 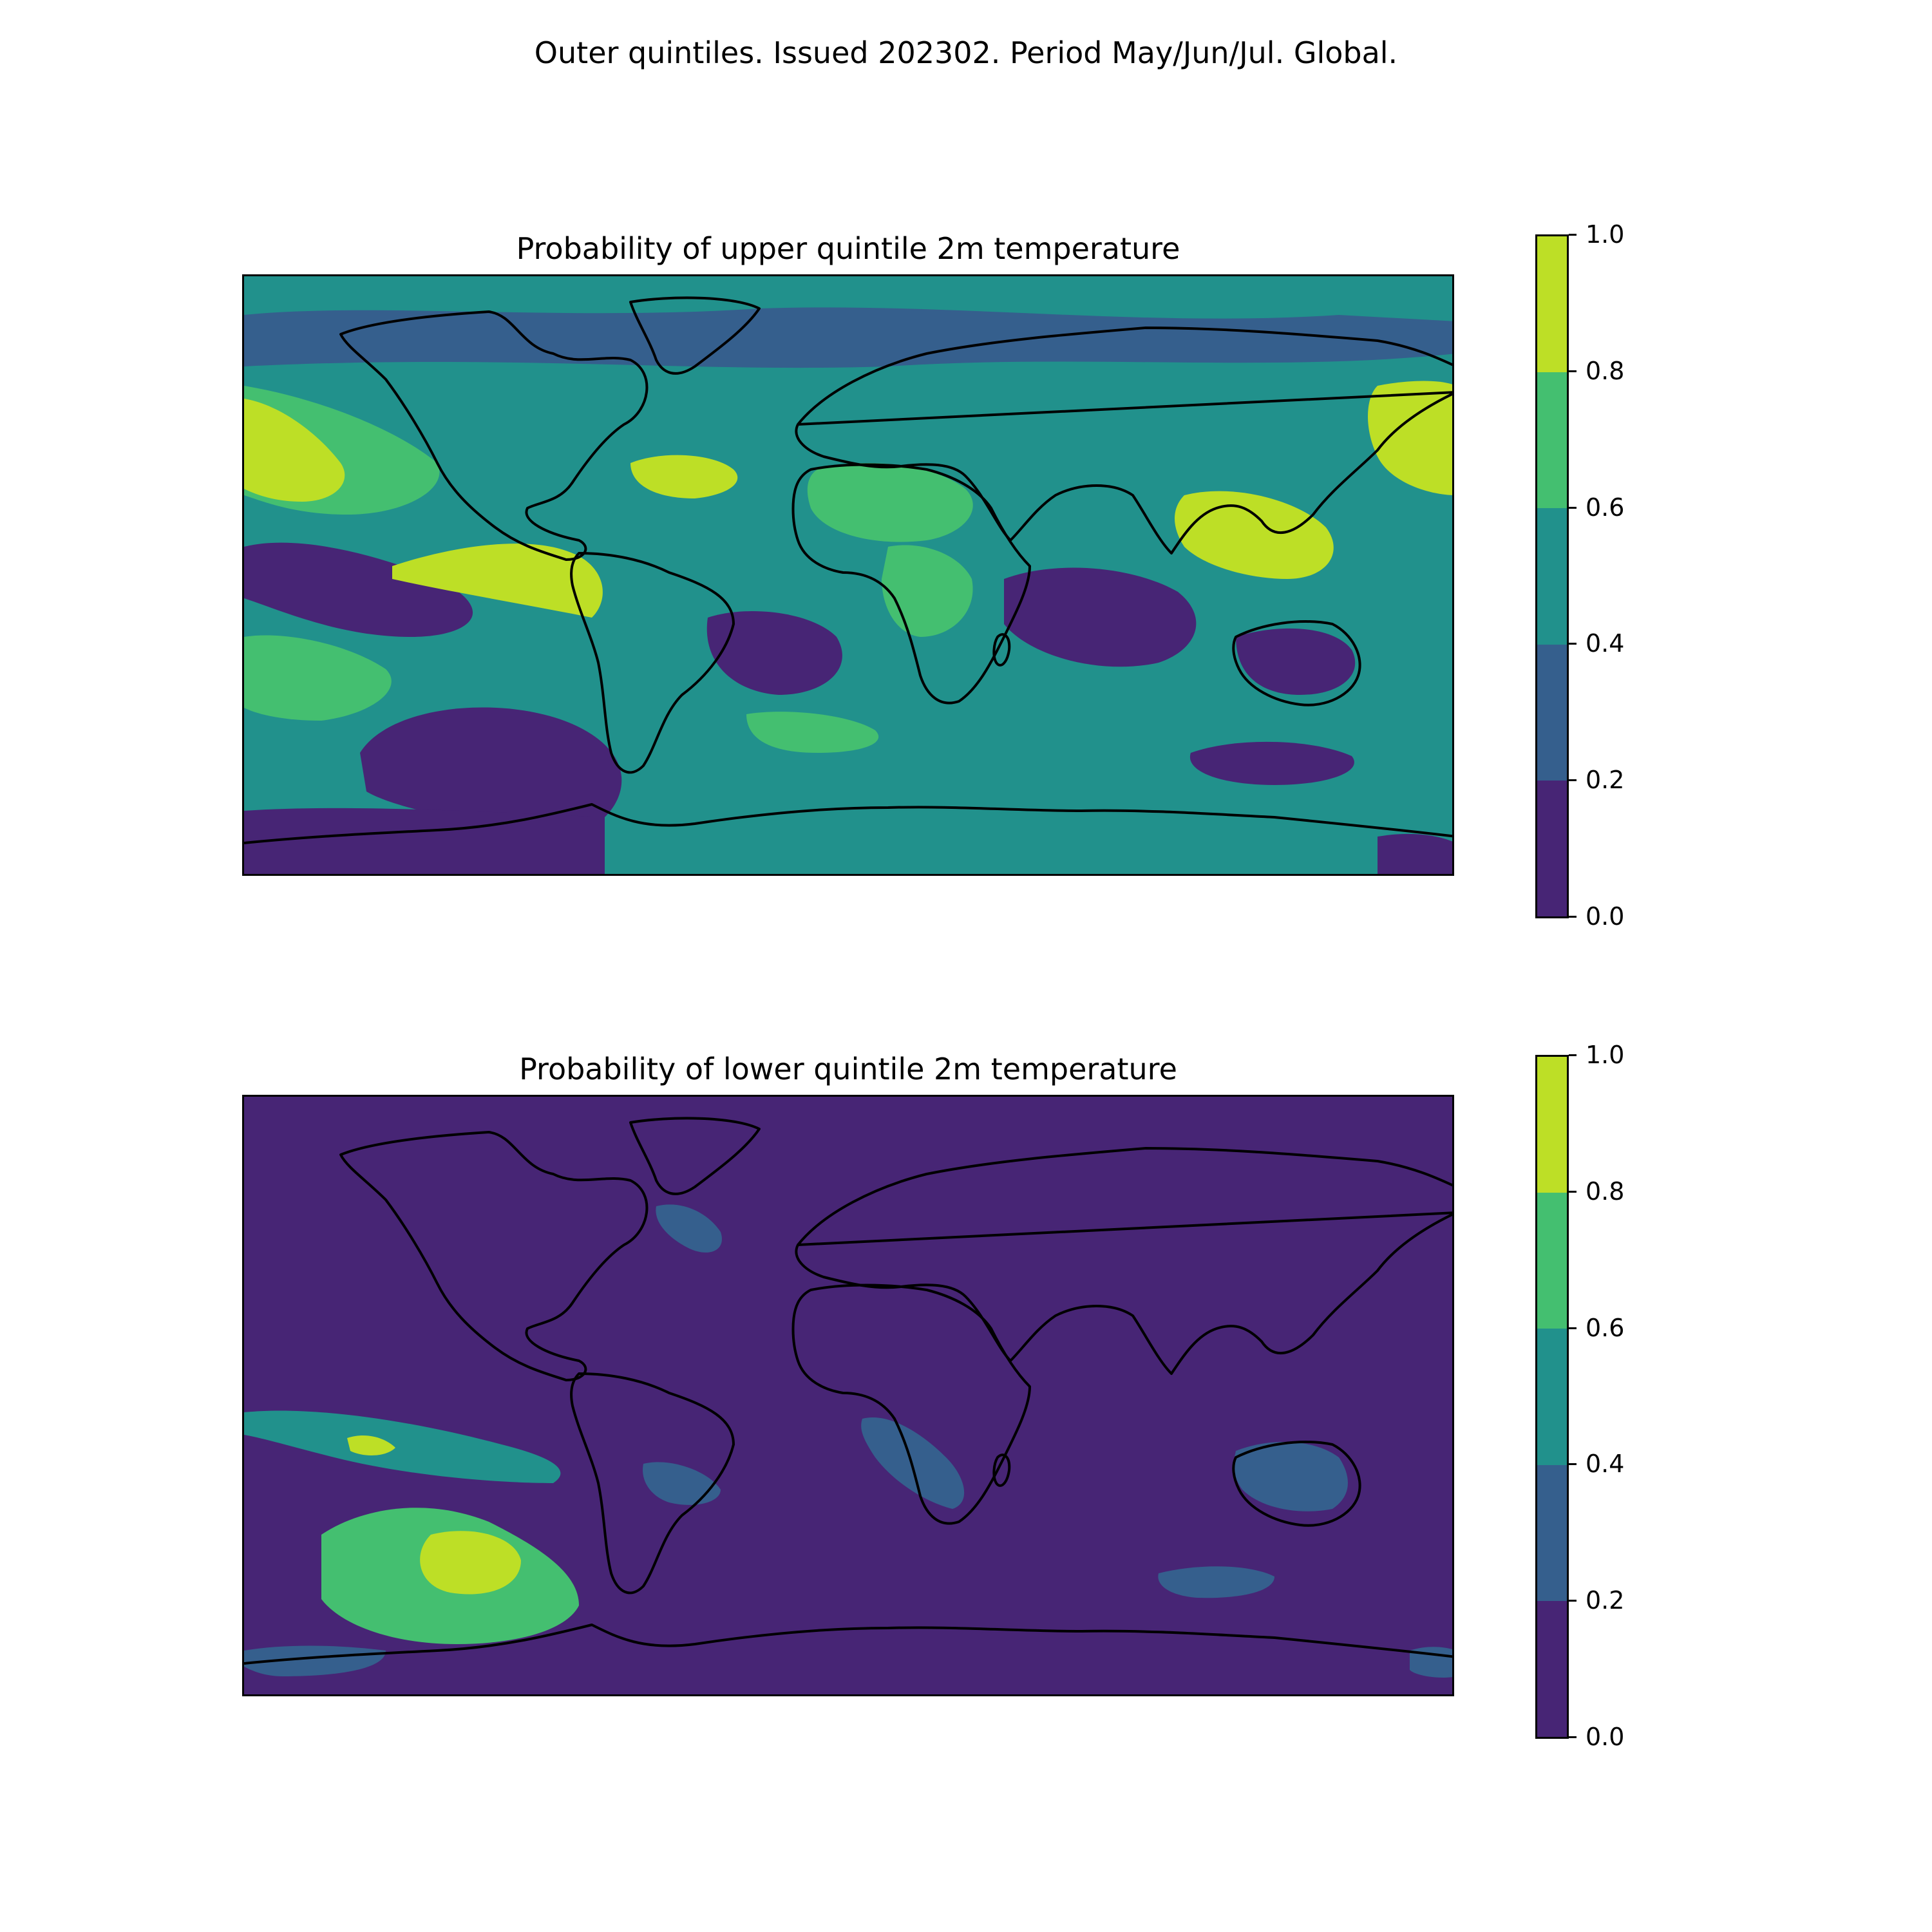 What do you see at coordinates (1605, 508) in the screenshot?
I see `upper-colorbar-tick-label: 0.6` at bounding box center [1605, 508].